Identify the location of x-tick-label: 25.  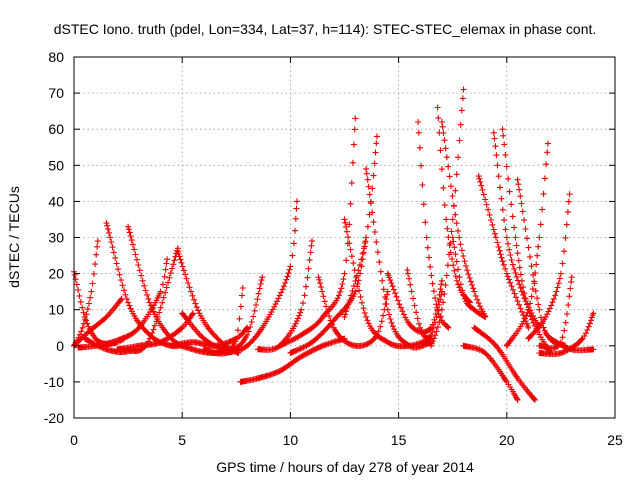
(615, 440).